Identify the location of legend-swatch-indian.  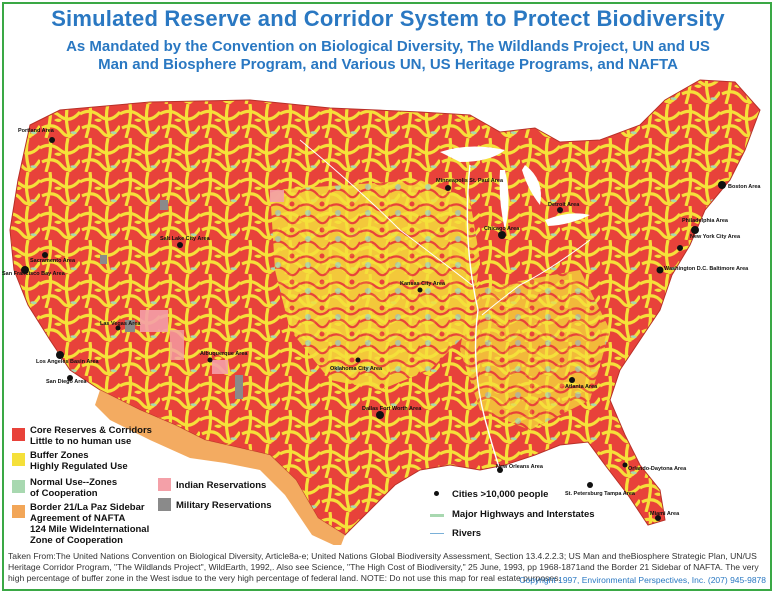
(164, 484).